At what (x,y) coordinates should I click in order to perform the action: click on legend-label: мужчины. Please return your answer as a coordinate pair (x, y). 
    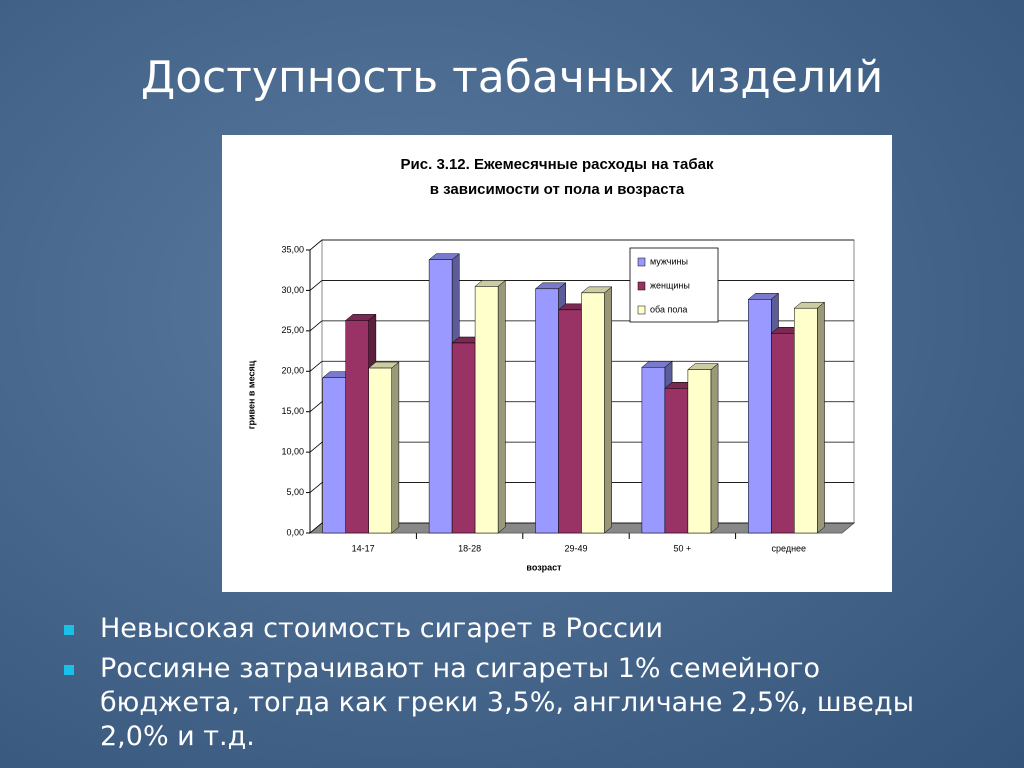
    Looking at the image, I should click on (669, 261).